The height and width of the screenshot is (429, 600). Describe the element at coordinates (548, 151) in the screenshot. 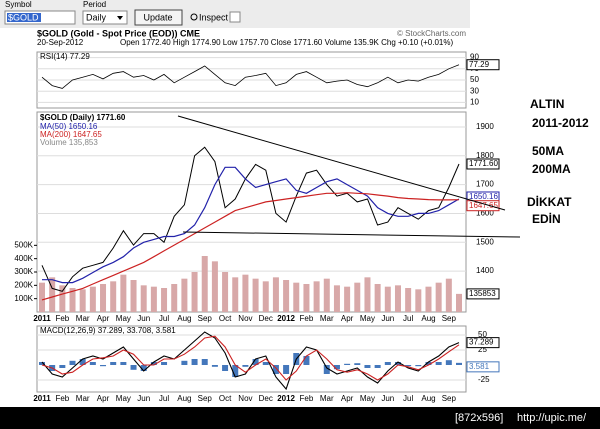

I see `annotation: 50MA` at that location.